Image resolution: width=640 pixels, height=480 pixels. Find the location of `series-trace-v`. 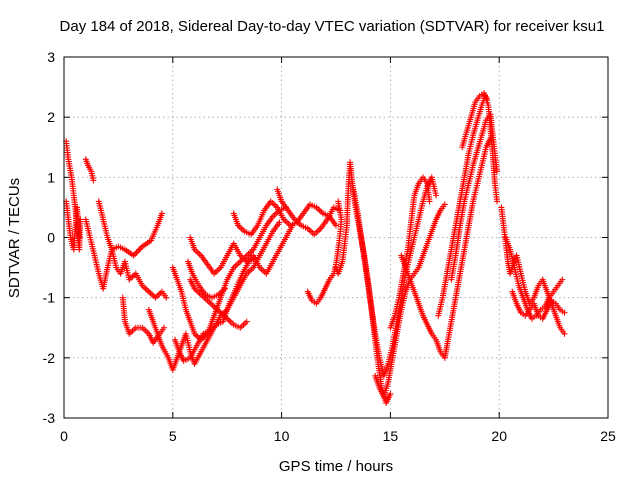

series-trace-v is located at coordinates (474, 197).